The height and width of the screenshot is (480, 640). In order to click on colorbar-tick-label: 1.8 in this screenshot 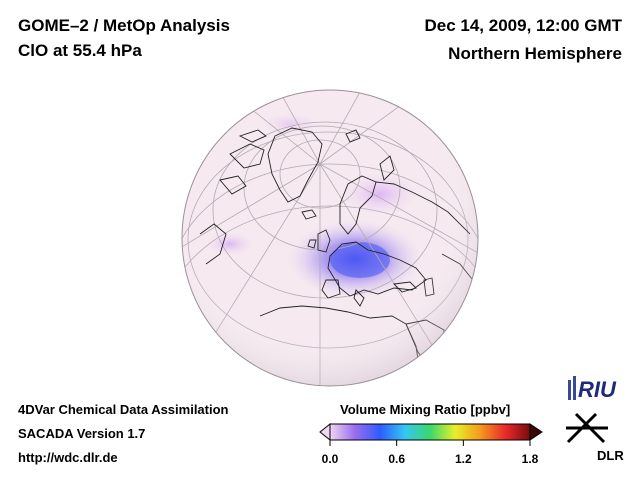, I will do `click(530, 459)`.